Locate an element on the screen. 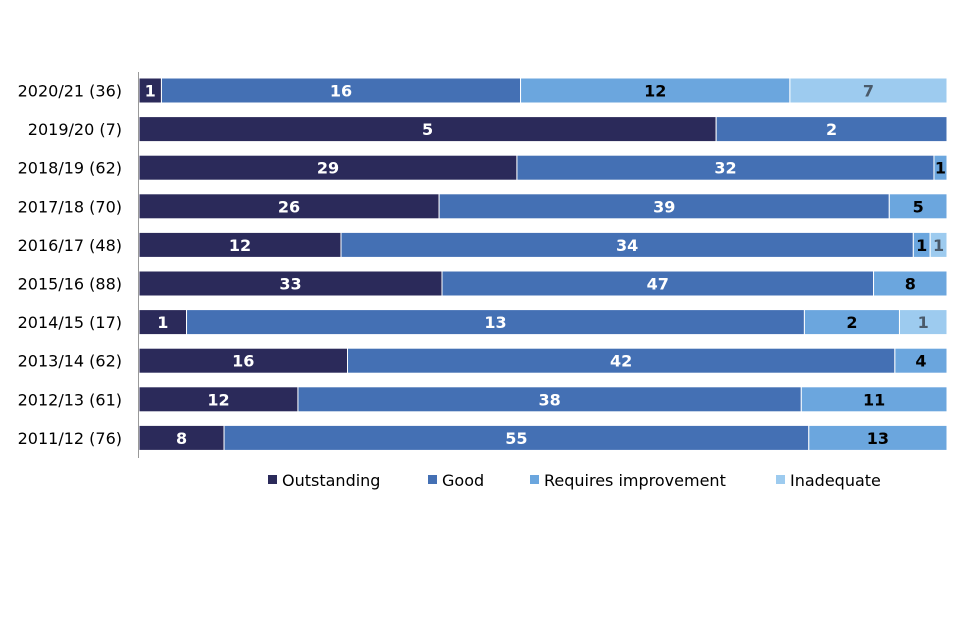 The width and height of the screenshot is (960, 640). category-label: 2017/18 (70) is located at coordinates (70, 206).